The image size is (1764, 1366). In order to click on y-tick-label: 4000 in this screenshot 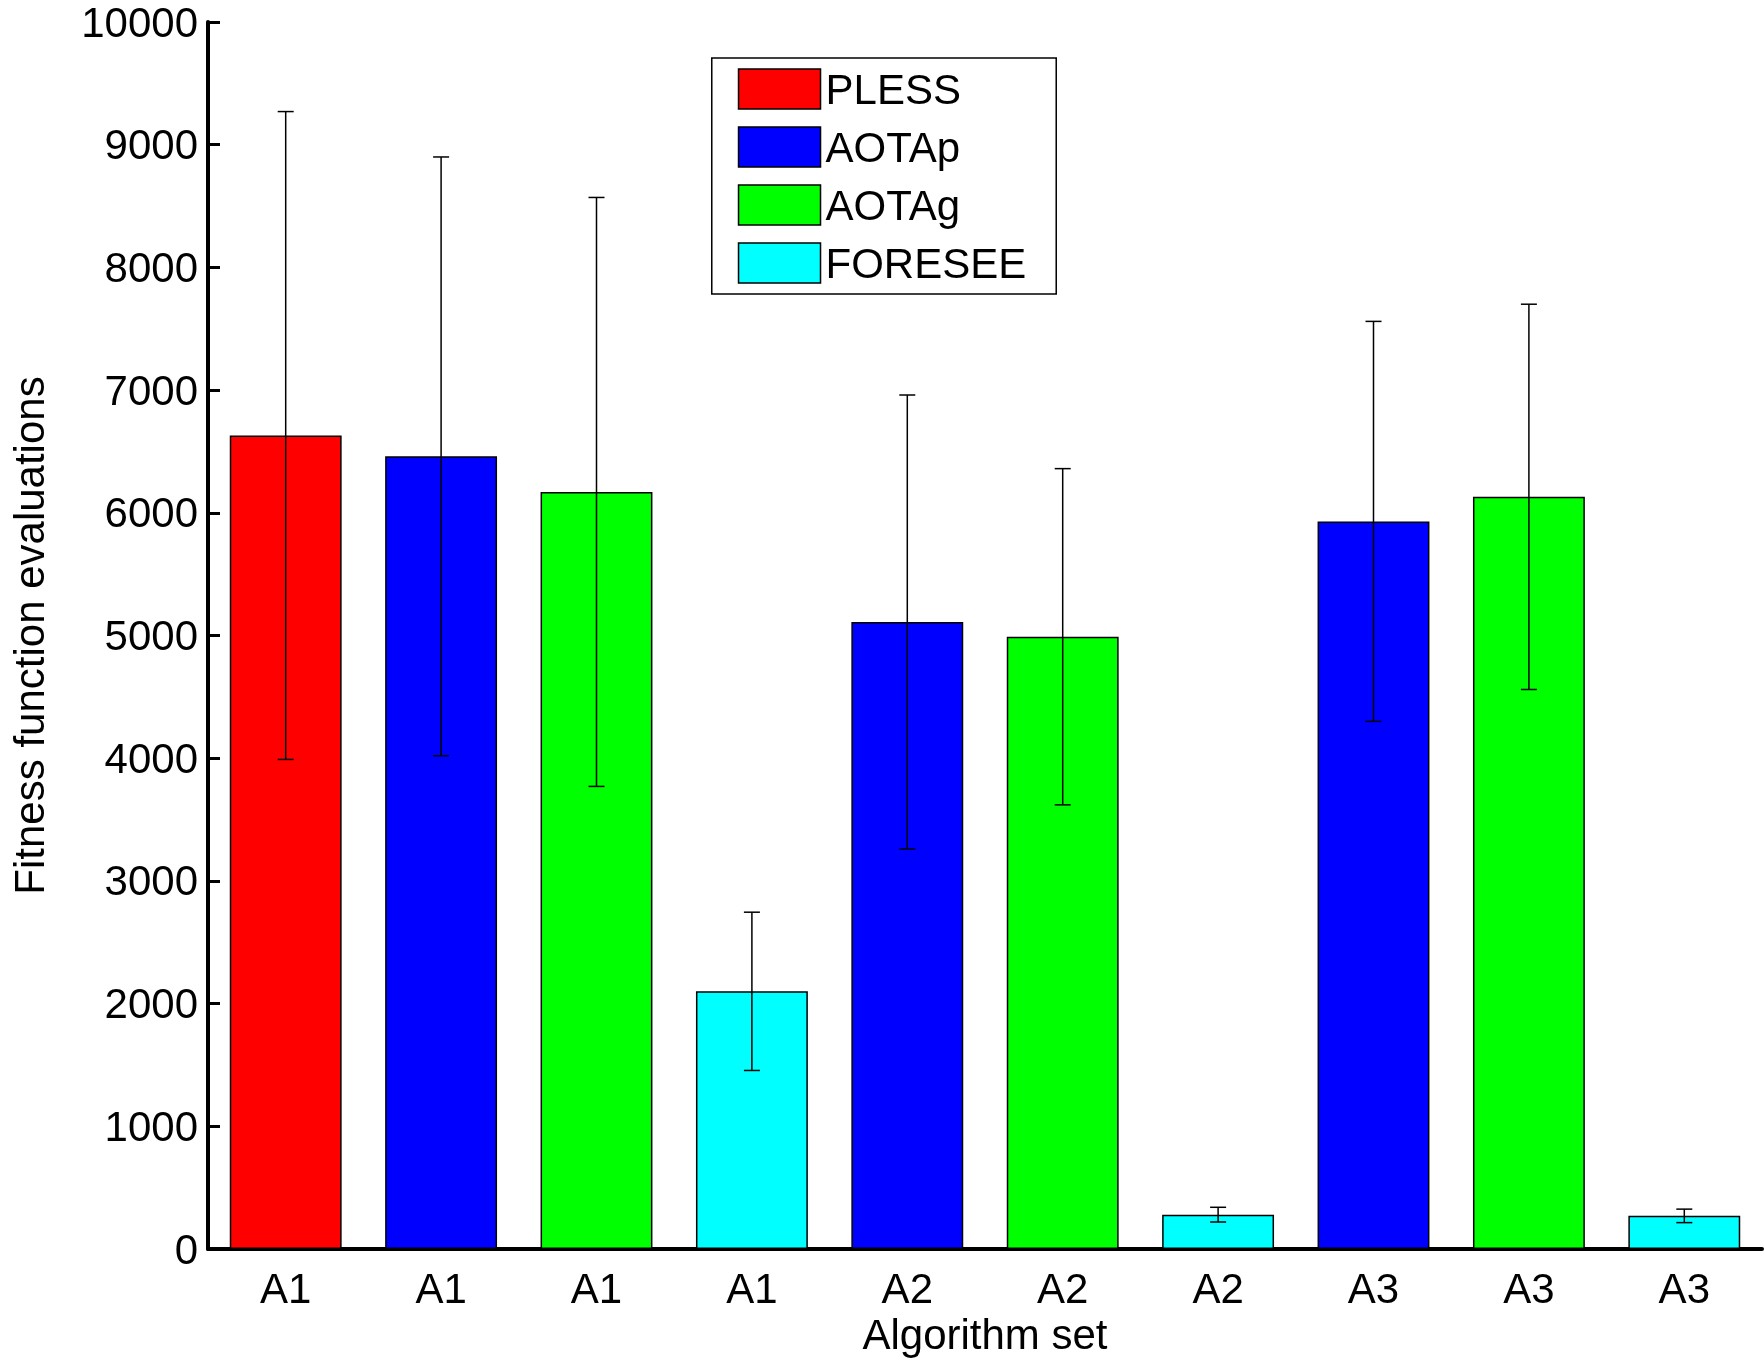, I will do `click(151, 758)`.